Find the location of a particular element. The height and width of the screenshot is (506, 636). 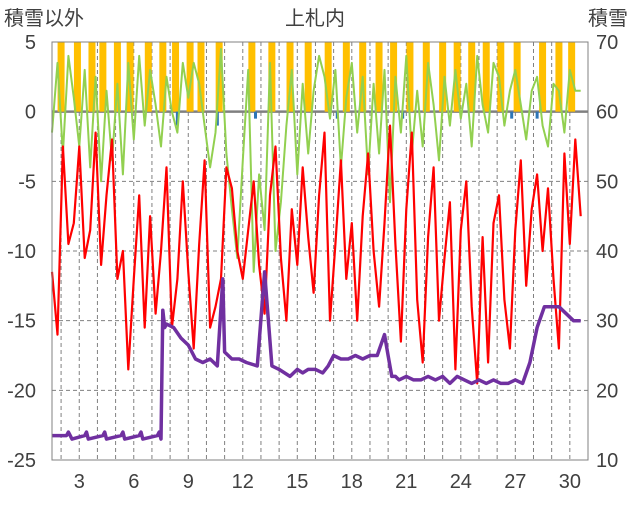

y-right-tick-label: 30 is located at coordinates (607, 322).